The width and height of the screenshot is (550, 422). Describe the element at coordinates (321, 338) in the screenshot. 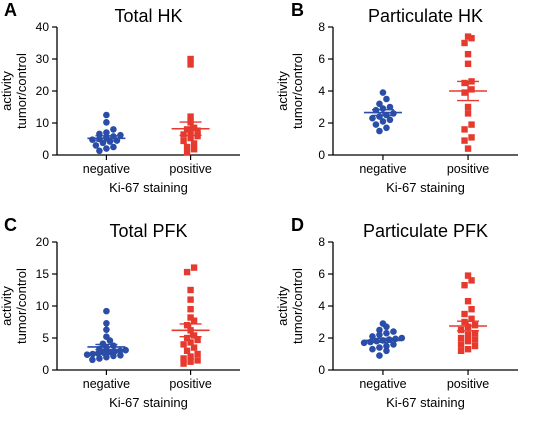

I see `y-tick-label: 2` at that location.